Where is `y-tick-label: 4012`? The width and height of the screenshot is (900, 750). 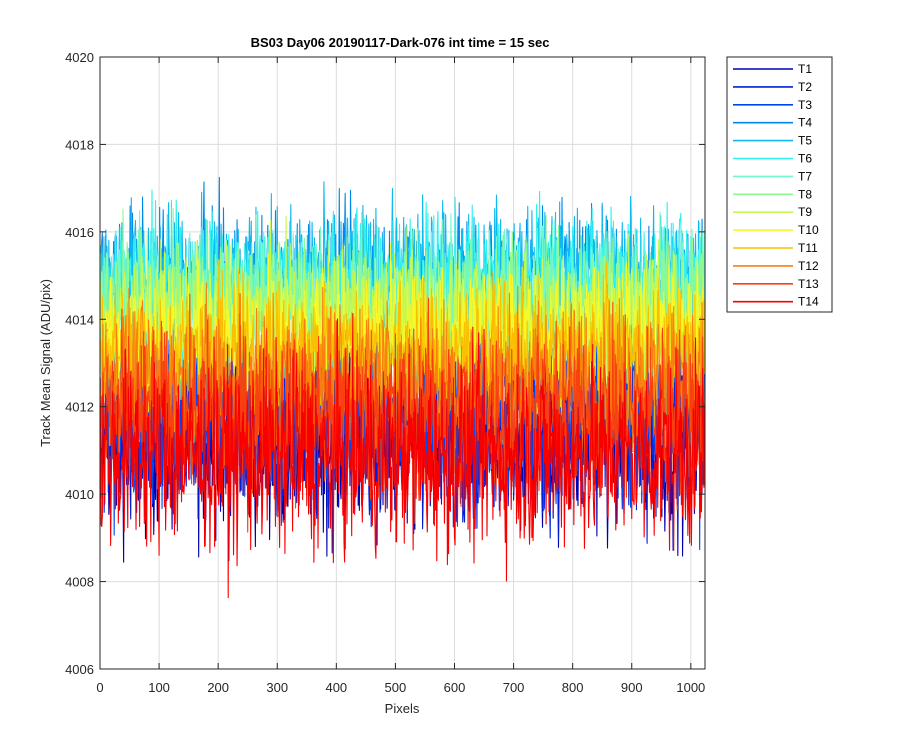
y-tick-label: 4012 is located at coordinates (79, 407).